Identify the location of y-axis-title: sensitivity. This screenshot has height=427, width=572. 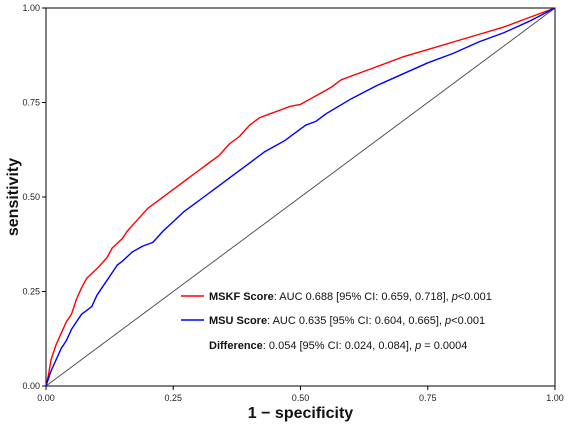
(13, 197).